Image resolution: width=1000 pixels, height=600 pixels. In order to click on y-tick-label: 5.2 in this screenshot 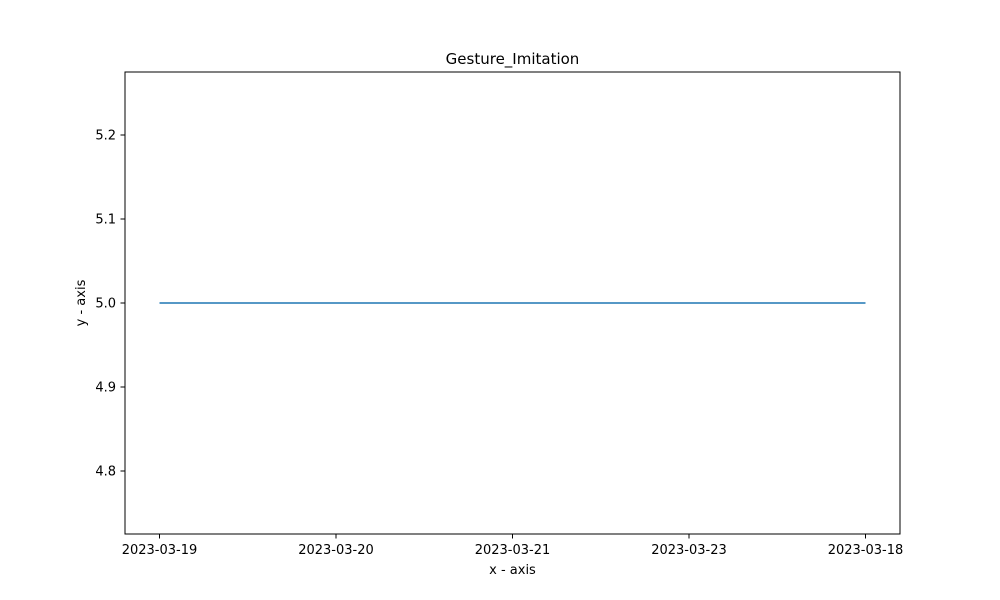, I will do `click(105, 136)`.